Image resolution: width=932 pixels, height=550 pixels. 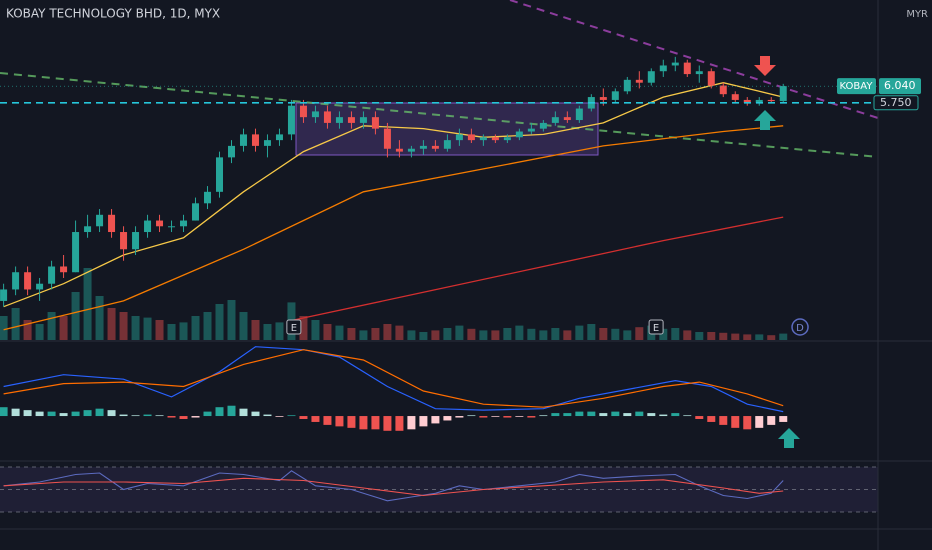 I want to click on symbol-label: KOBAY, so click(x=857, y=86).